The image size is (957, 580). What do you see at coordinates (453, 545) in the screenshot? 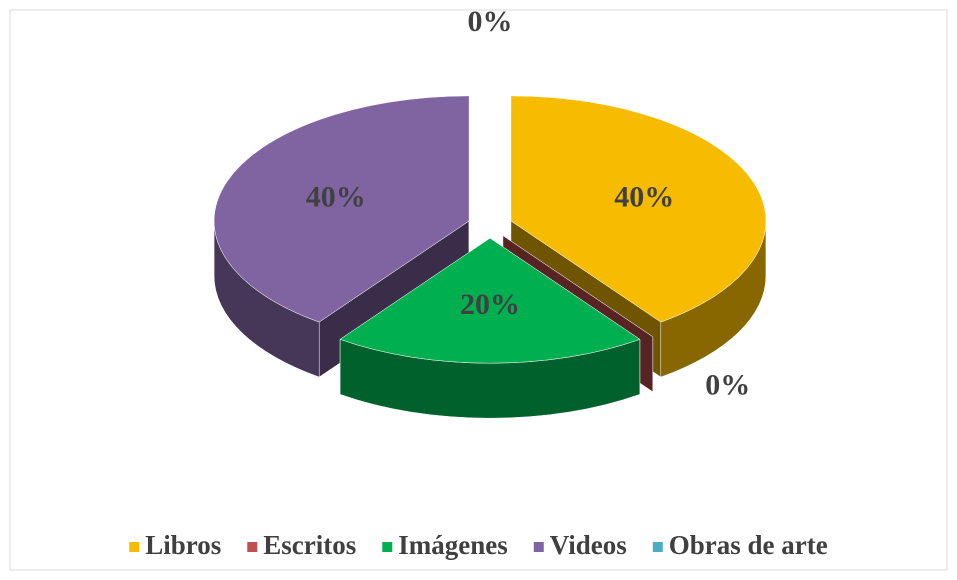
I see `legend-label: Imágenes` at bounding box center [453, 545].